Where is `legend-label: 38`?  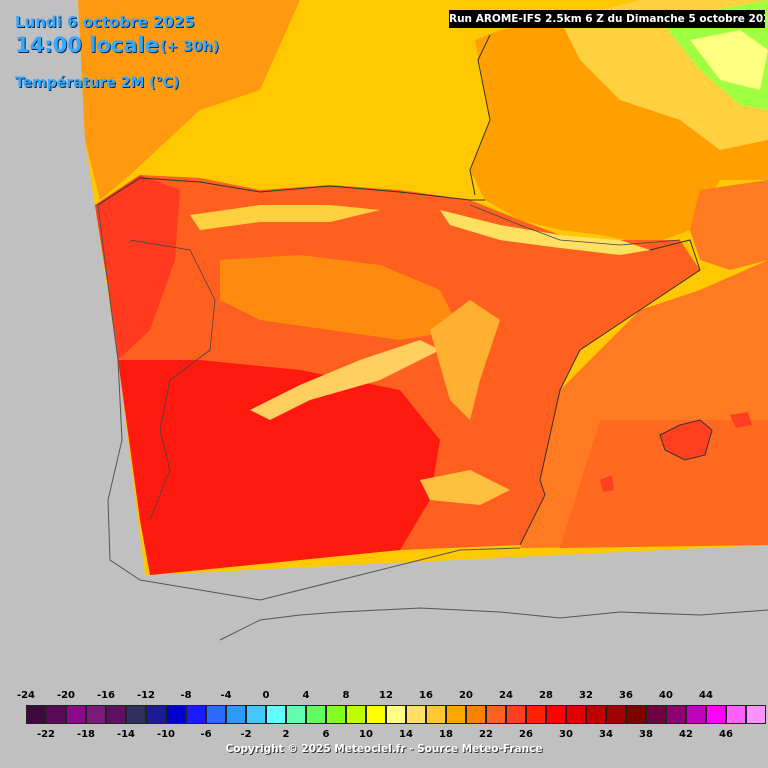
legend-label: 38 is located at coordinates (646, 734).